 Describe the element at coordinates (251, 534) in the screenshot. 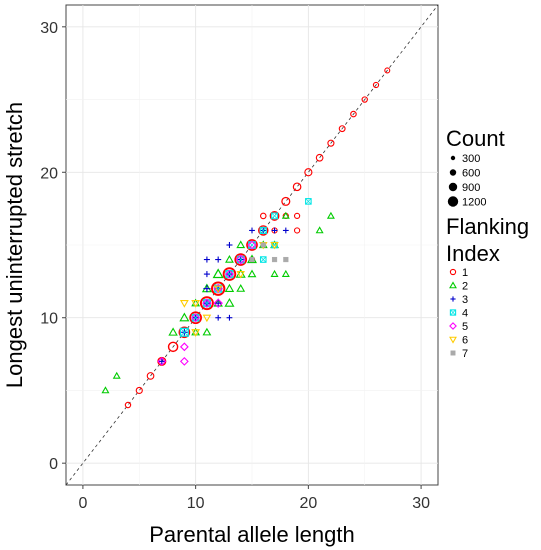

I see `x-axis-title: Parental allele length` at that location.